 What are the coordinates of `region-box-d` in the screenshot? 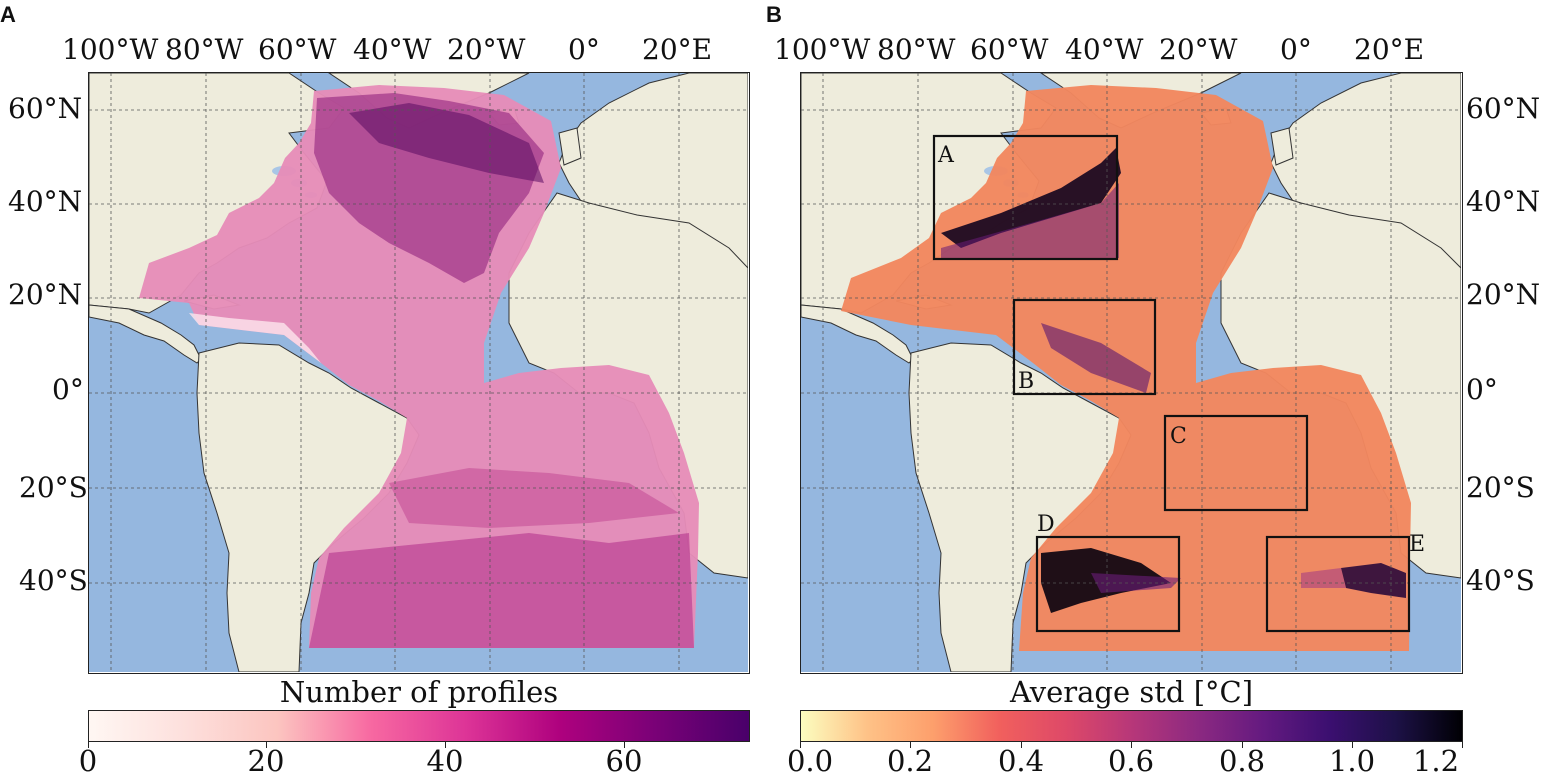 It's located at (1108, 584).